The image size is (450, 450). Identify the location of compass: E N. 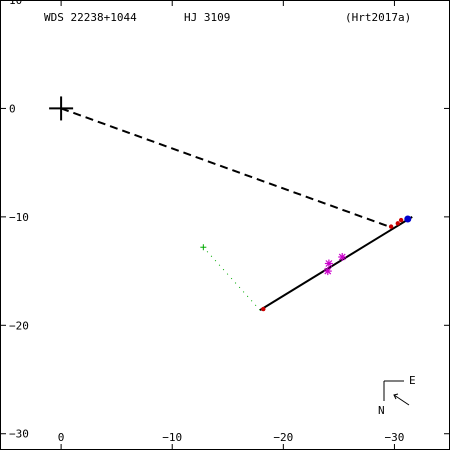
(397, 395).